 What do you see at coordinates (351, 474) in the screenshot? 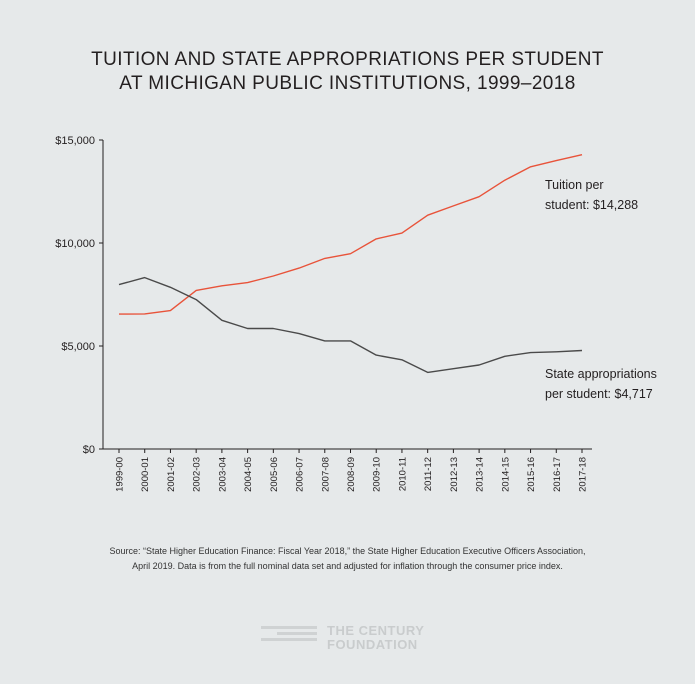
I see `x-tick-label: 2008-09` at bounding box center [351, 474].